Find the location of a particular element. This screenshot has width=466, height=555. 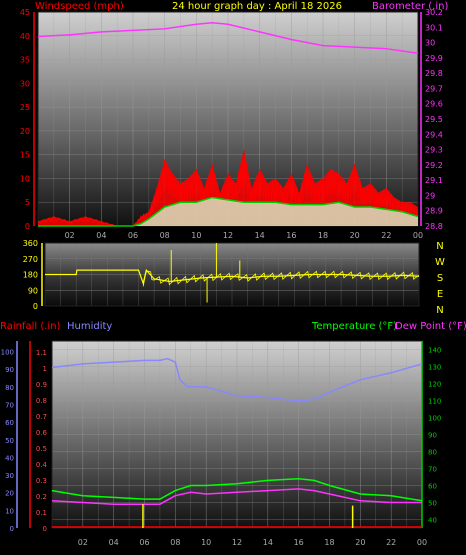

humidity-tick-label: 90 is located at coordinates (9, 370).